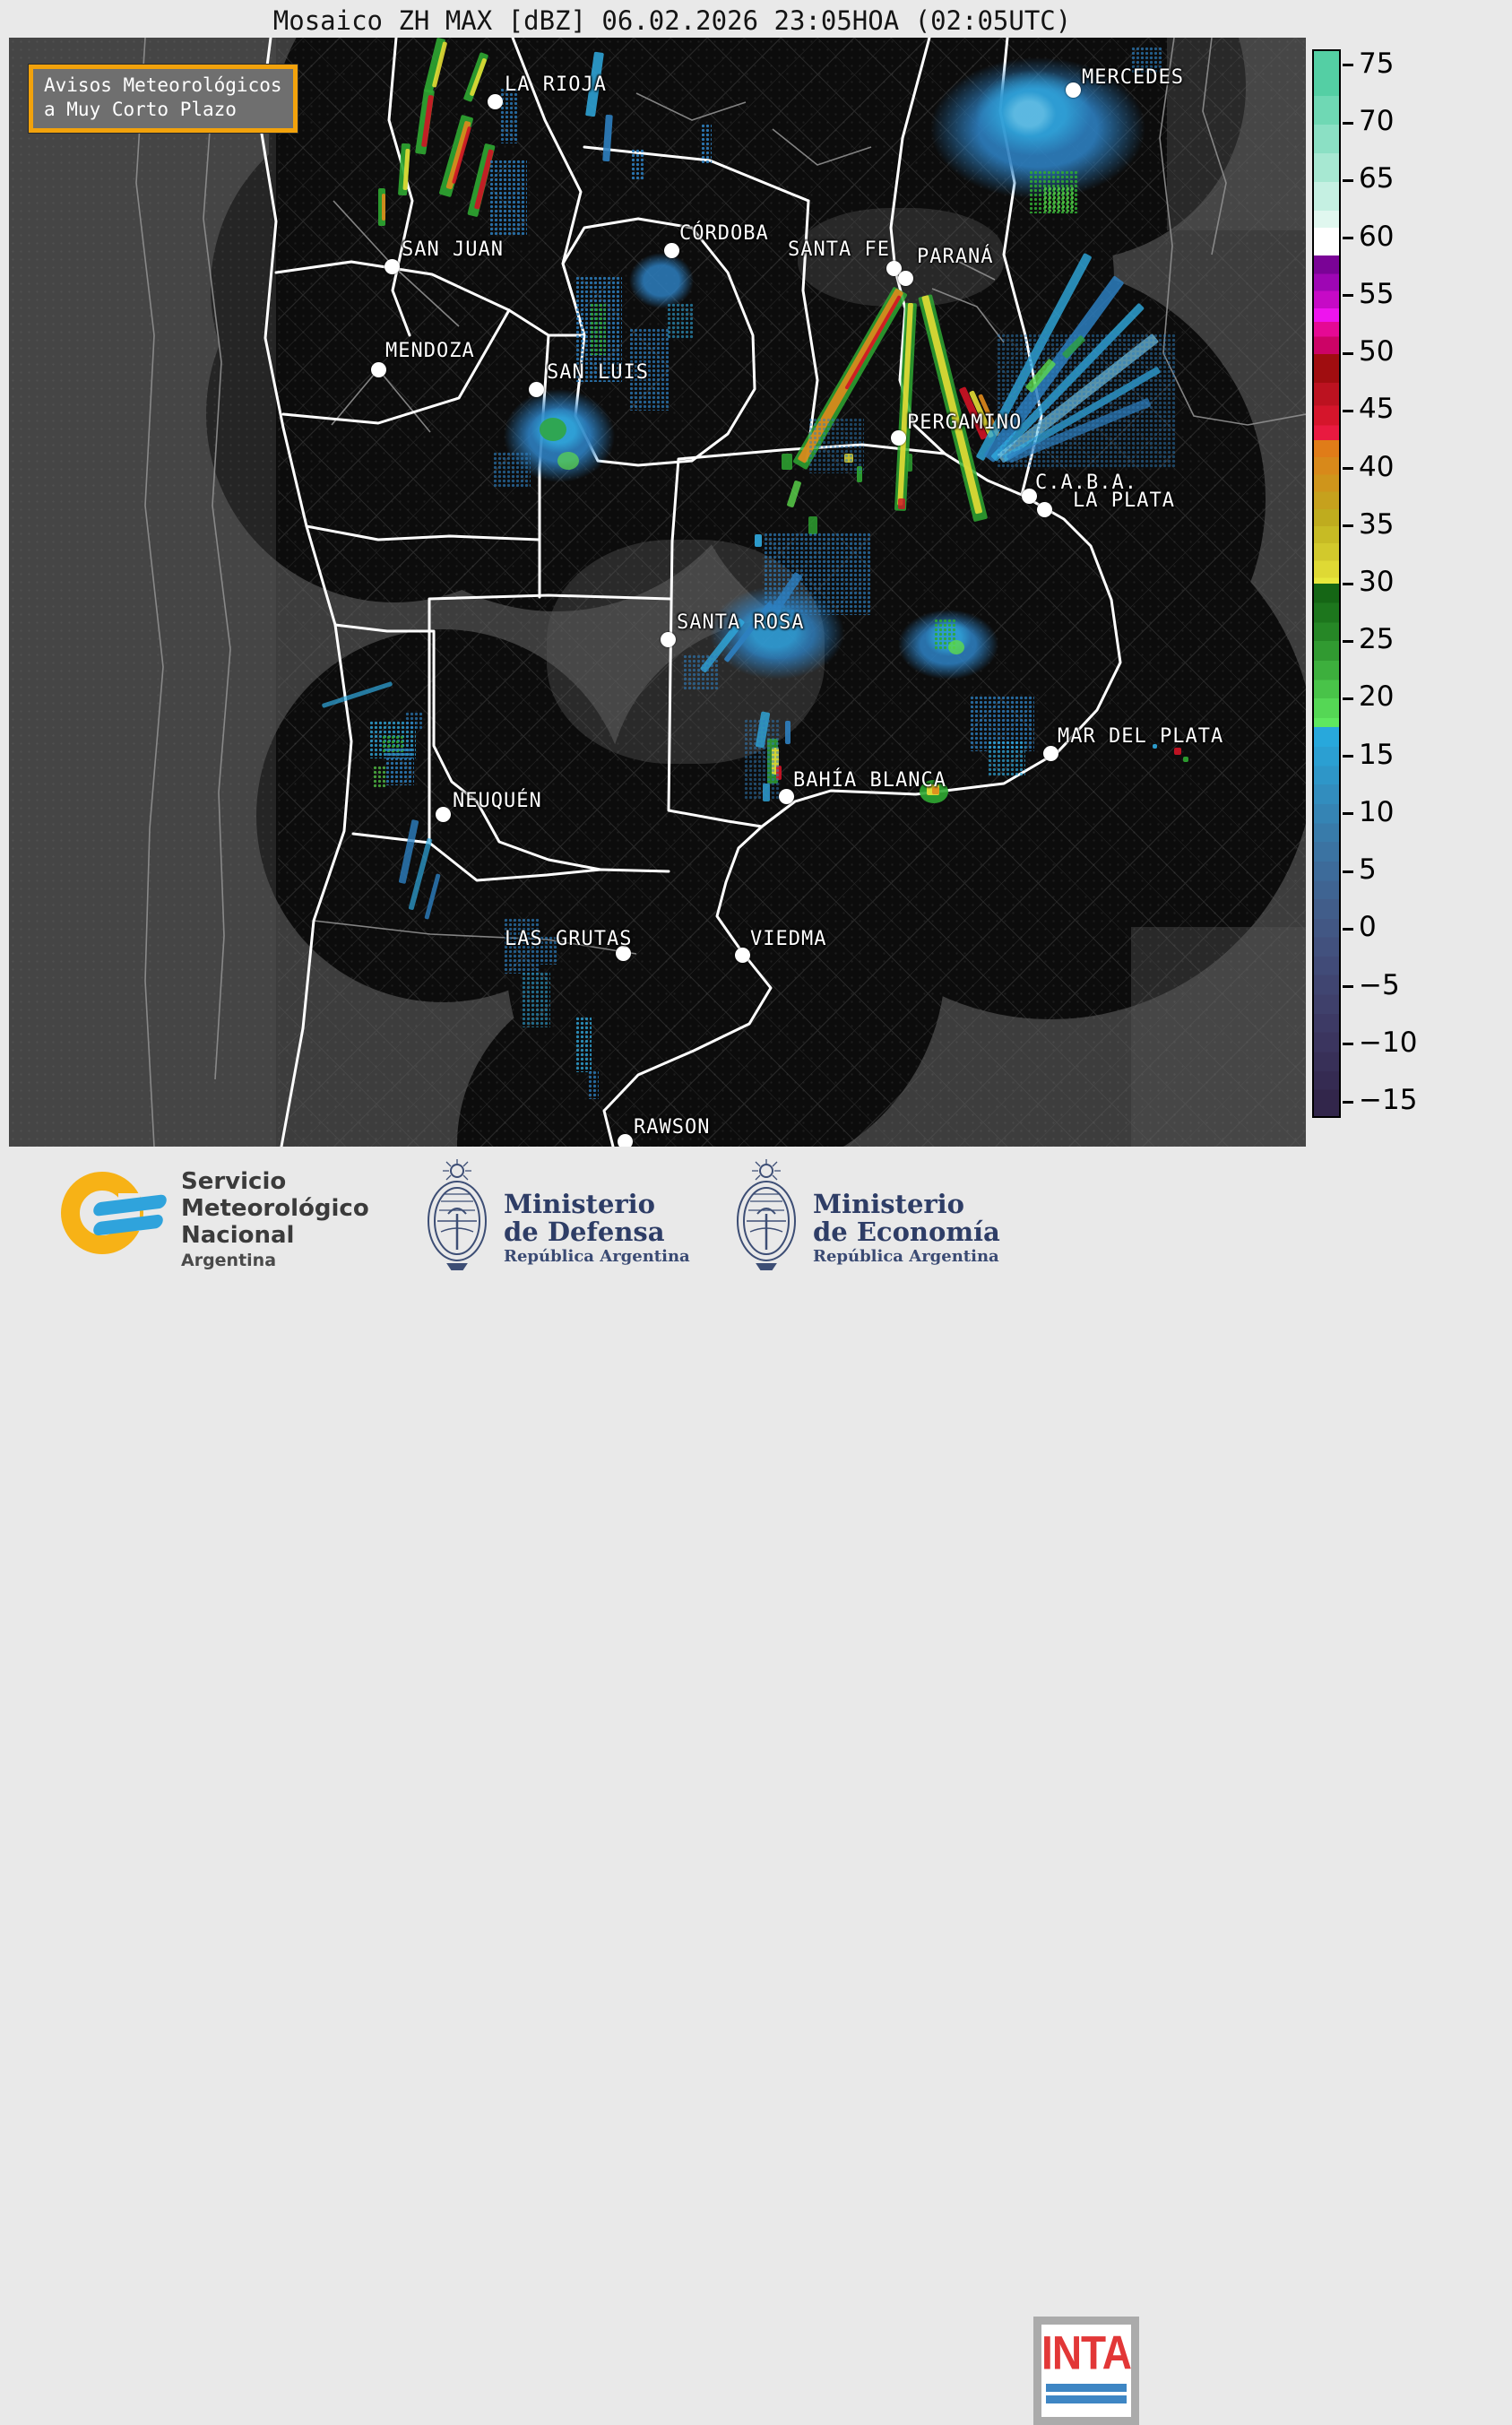 This screenshot has width=1512, height=2425. What do you see at coordinates (496, 101) in the screenshot?
I see `city-dot-la-rioja` at bounding box center [496, 101].